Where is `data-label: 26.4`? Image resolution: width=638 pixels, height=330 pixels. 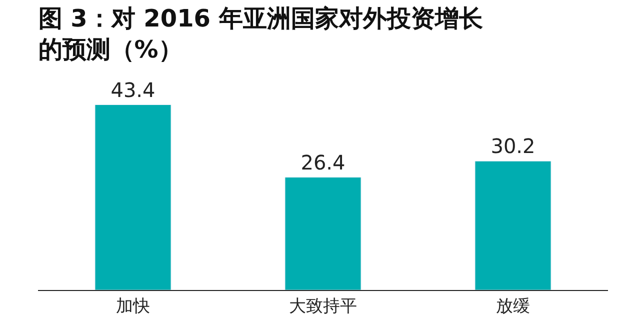
data-label: 26.4 is located at coordinates (323, 162).